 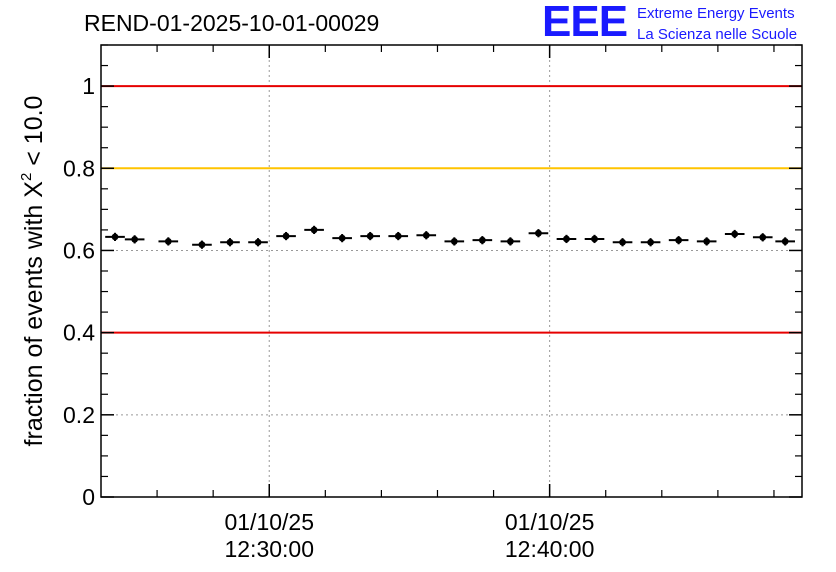 What do you see at coordinates (34, 189) in the screenshot?
I see `y-axis-title-symbol: X` at bounding box center [34, 189].